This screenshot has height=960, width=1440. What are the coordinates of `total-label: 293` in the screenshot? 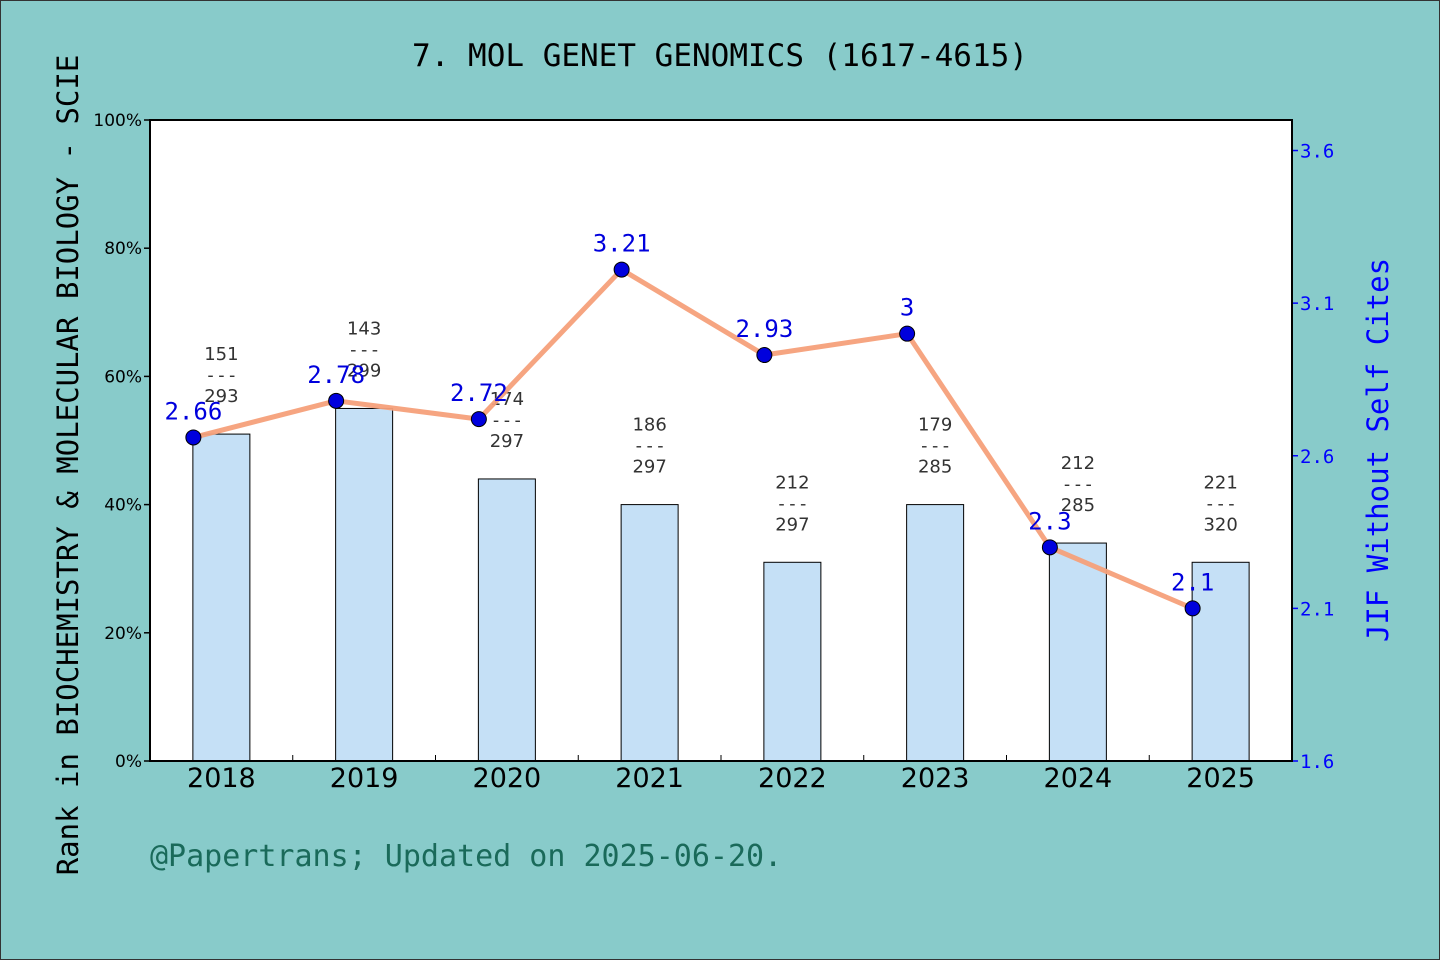 It's located at (221, 396).